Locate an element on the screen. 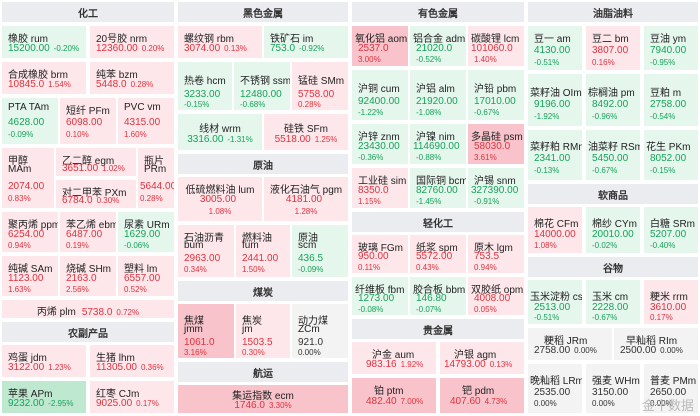 Image resolution: width=700 pixels, height=416 pixels. tile-op: 双胶纸 opm 4008.00 0.05% is located at coordinates (496, 296).